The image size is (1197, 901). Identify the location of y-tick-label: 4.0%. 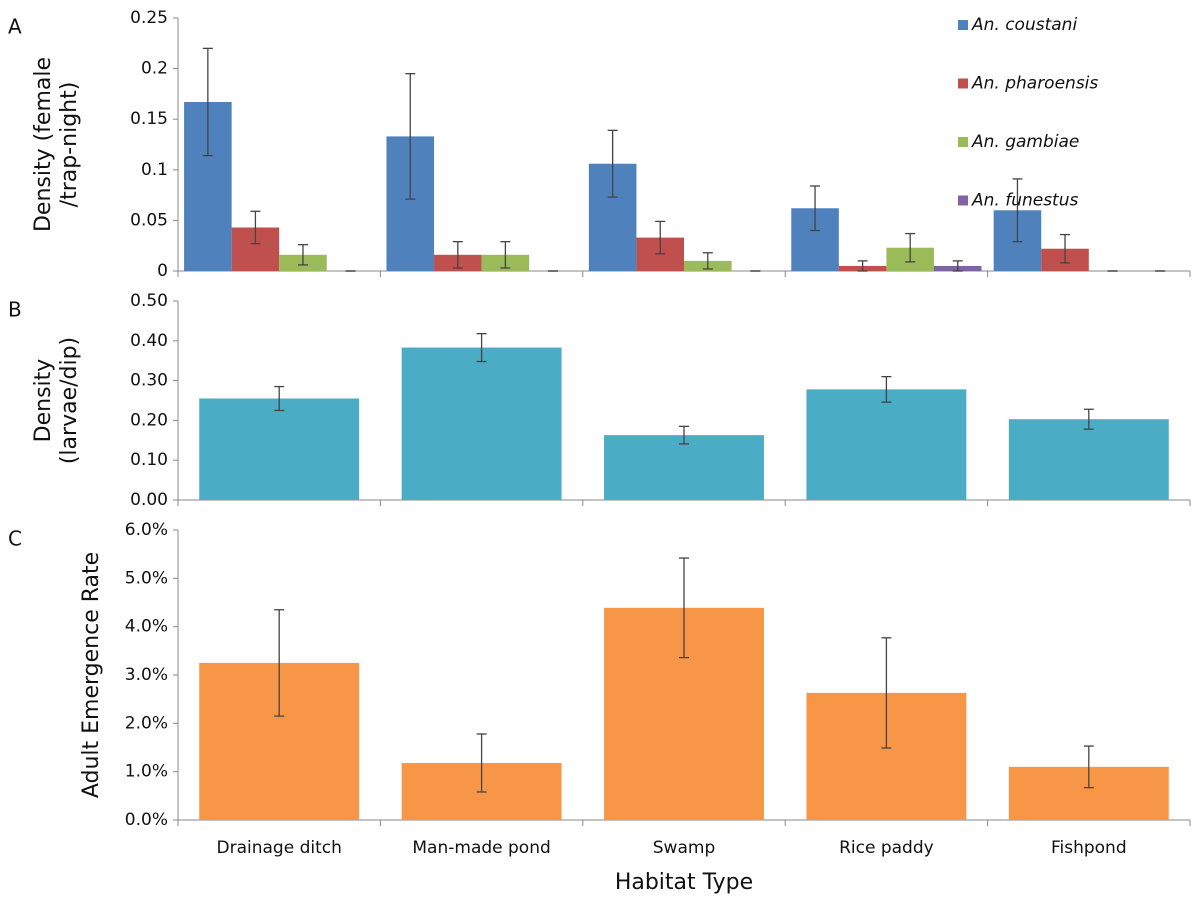
(146, 627).